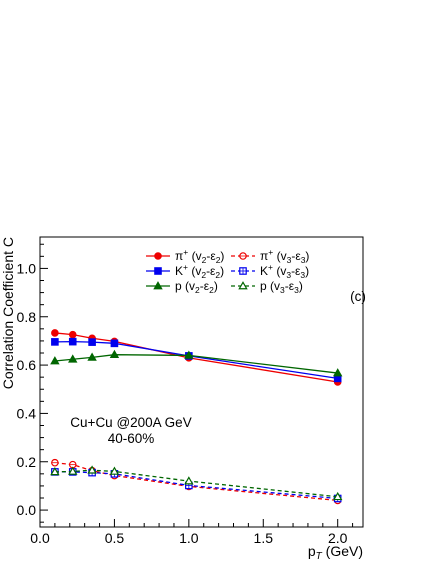  I want to click on legend-label: π+ (v3-ε3), so click(284, 256).